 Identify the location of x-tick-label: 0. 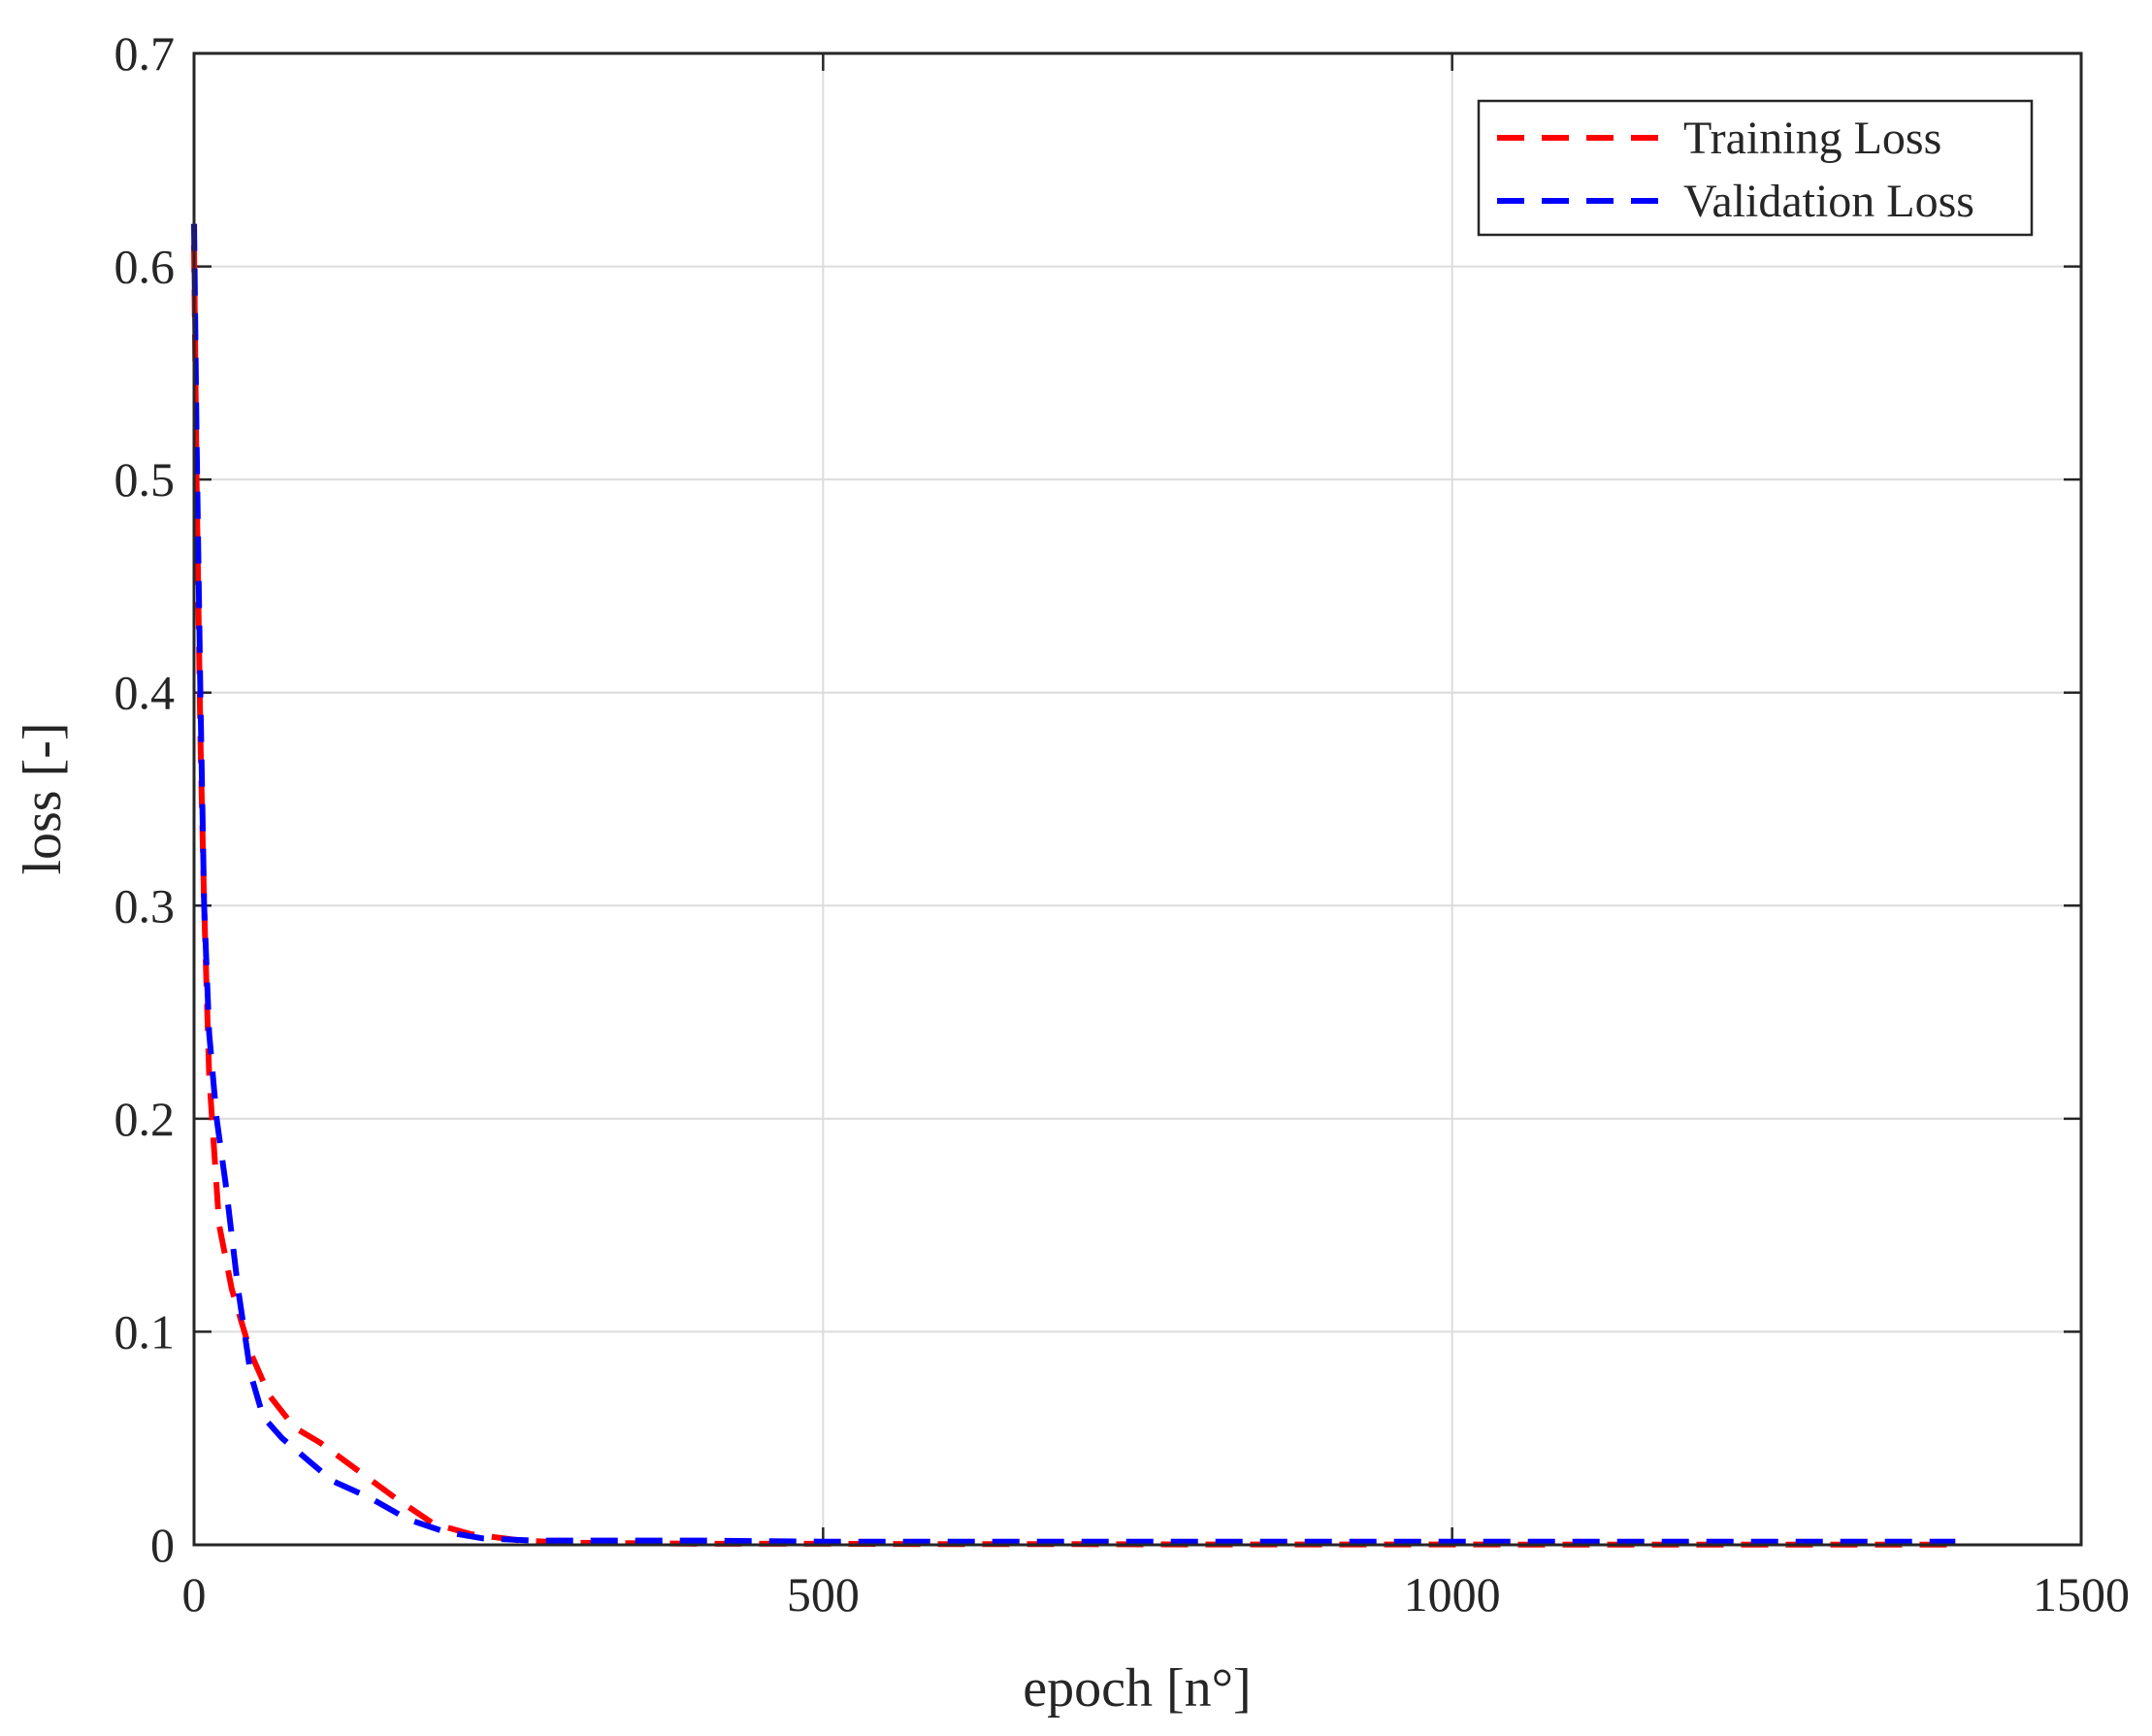
(195, 1594).